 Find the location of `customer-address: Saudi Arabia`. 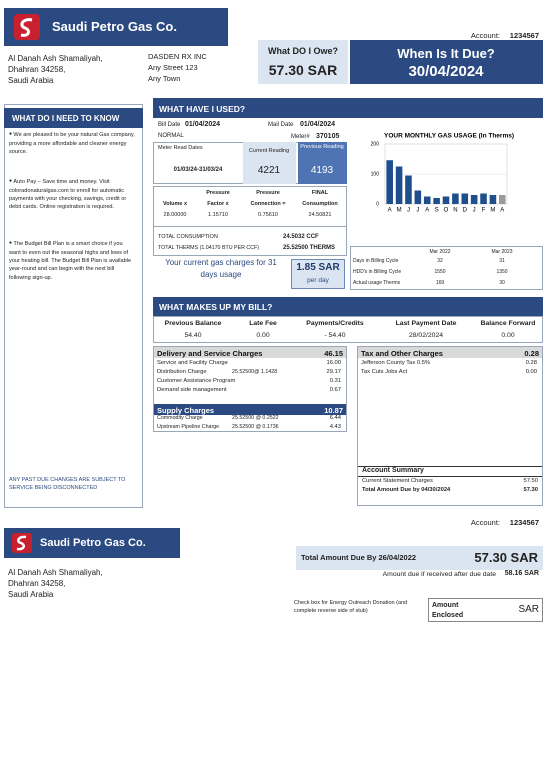

customer-address: Saudi Arabia is located at coordinates (31, 594).